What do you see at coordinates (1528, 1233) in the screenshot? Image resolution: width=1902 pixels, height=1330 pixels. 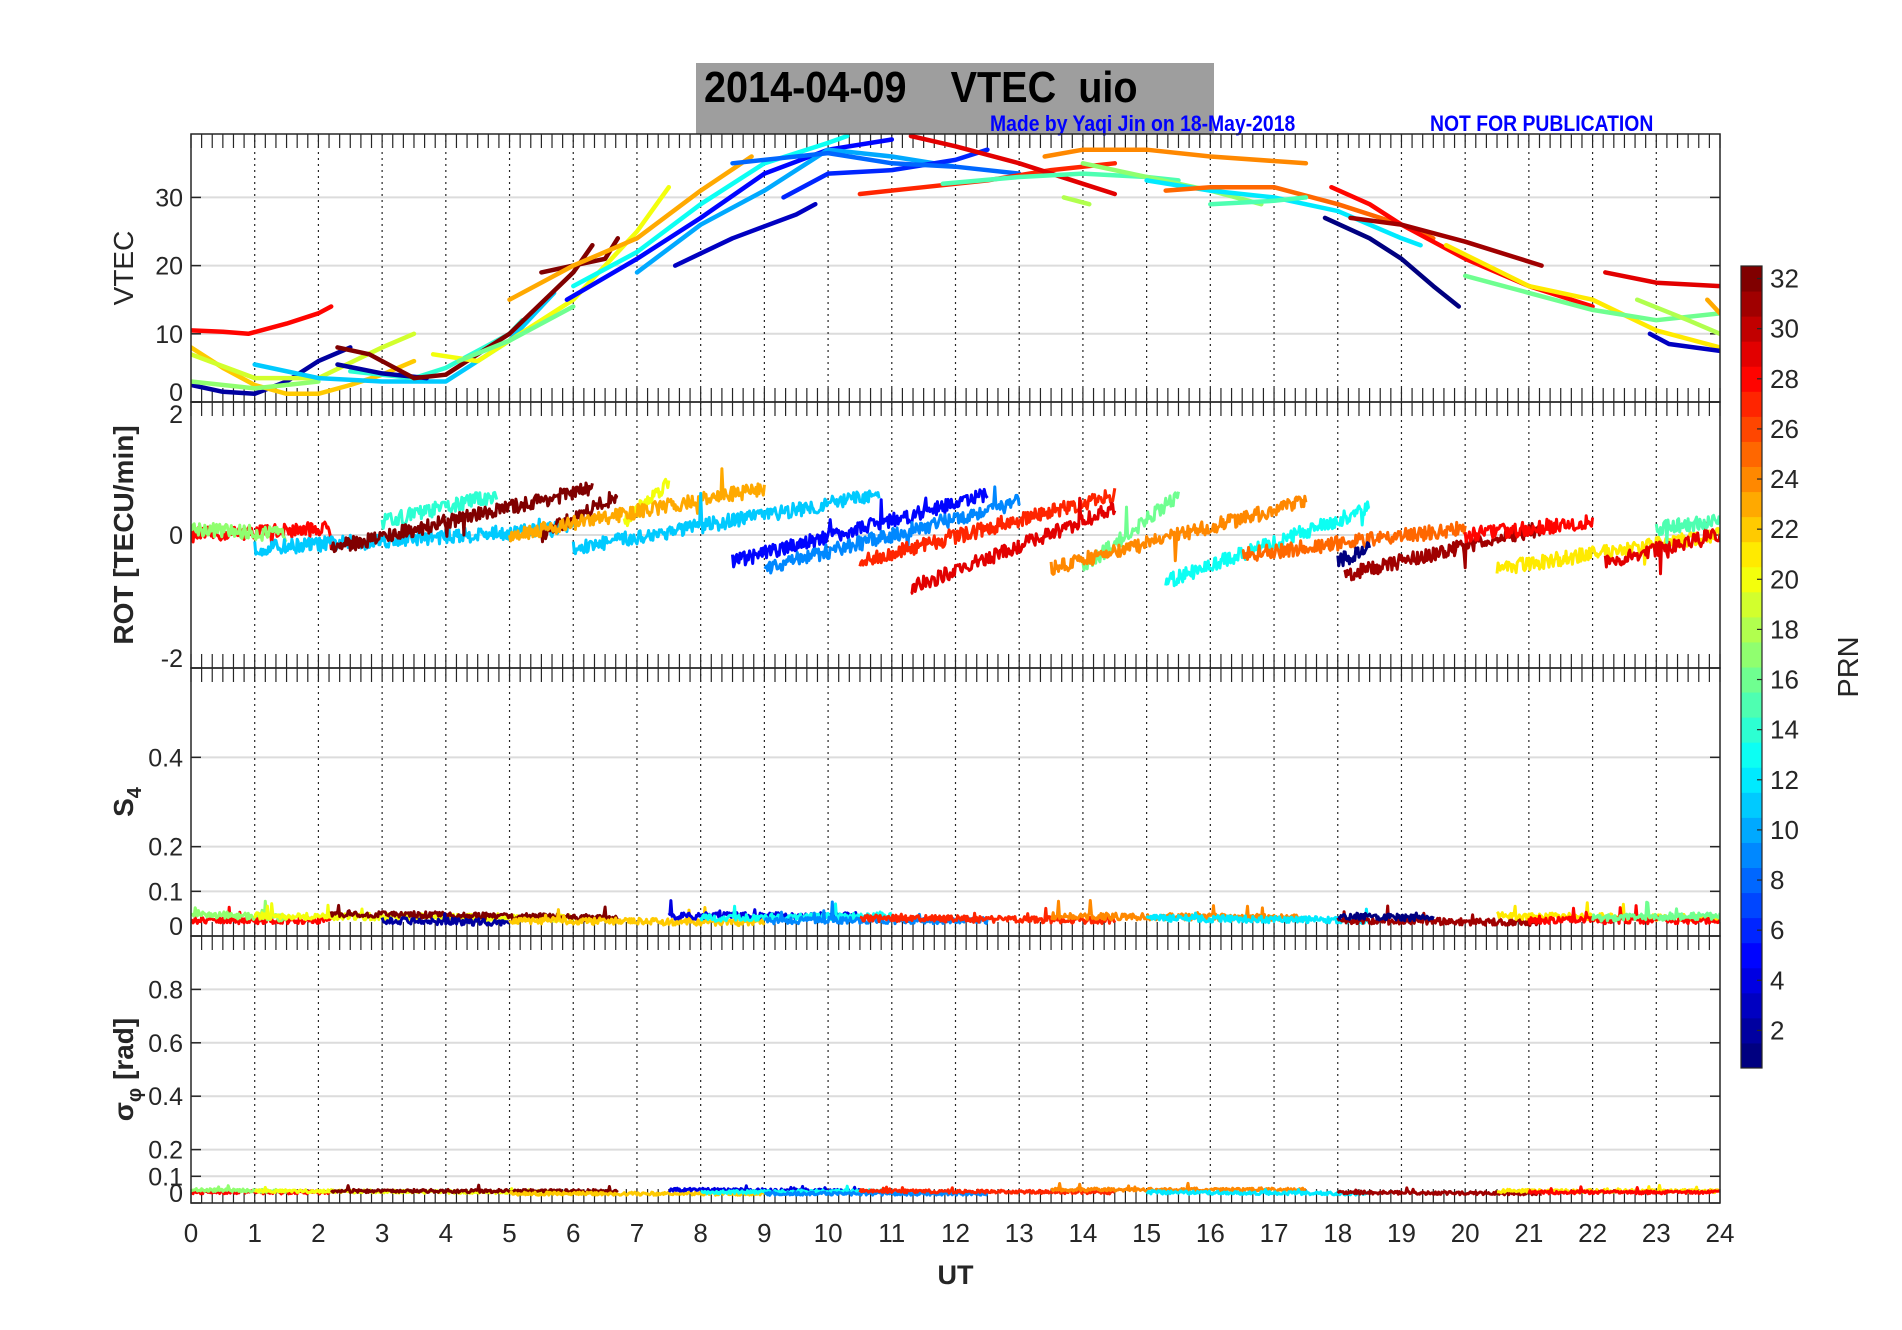 I see `x-tick-label: 21` at bounding box center [1528, 1233].